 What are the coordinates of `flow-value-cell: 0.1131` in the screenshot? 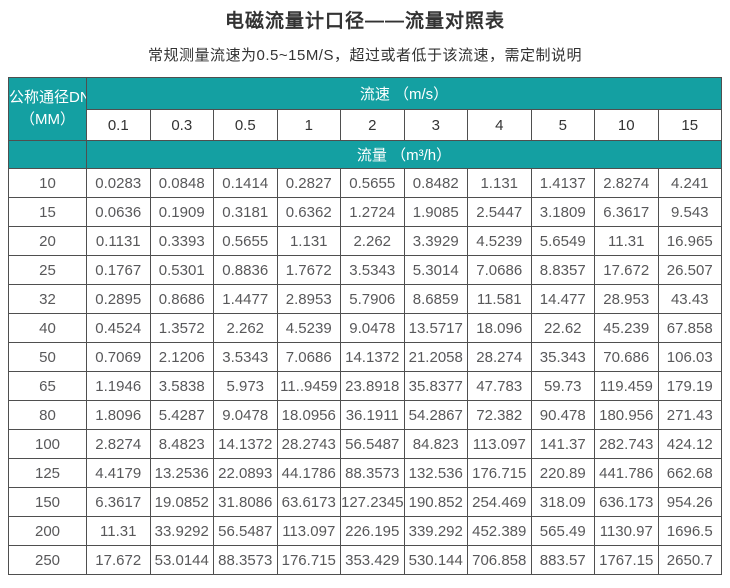 It's located at (118, 241).